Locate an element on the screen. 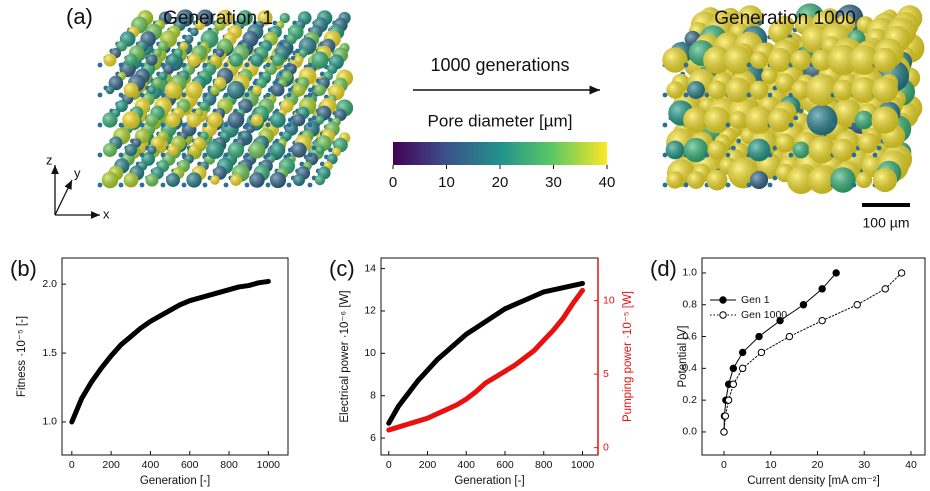  x-axis-label: Current density [mA cm⁻²] is located at coordinates (813, 481).